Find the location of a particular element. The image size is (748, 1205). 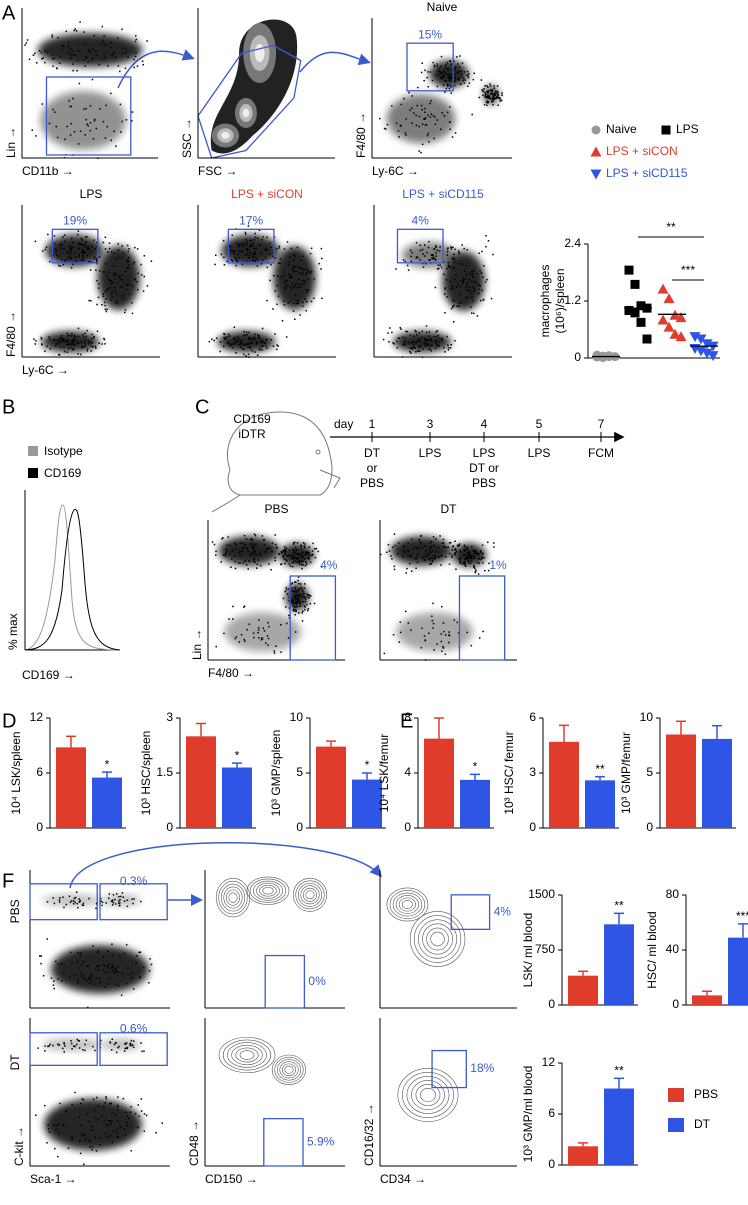

y-tick-label: 40 is located at coordinates (673, 949).